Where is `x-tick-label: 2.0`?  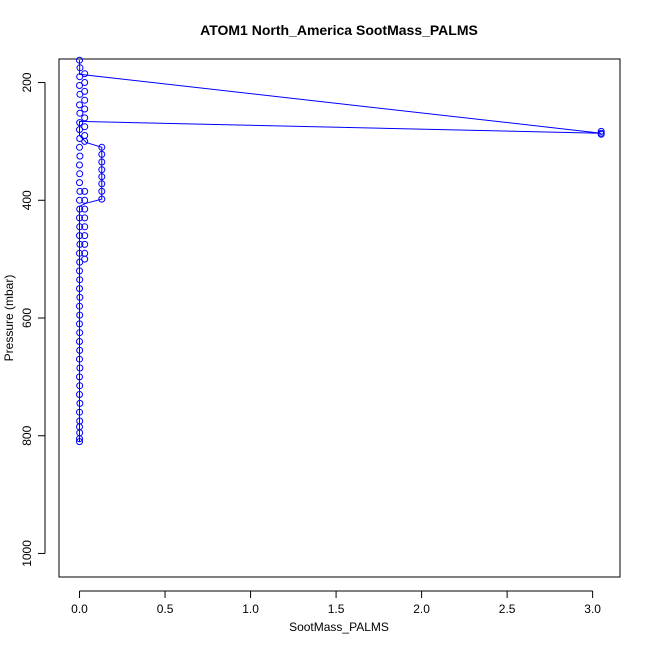 x-tick-label: 2.0 is located at coordinates (421, 609).